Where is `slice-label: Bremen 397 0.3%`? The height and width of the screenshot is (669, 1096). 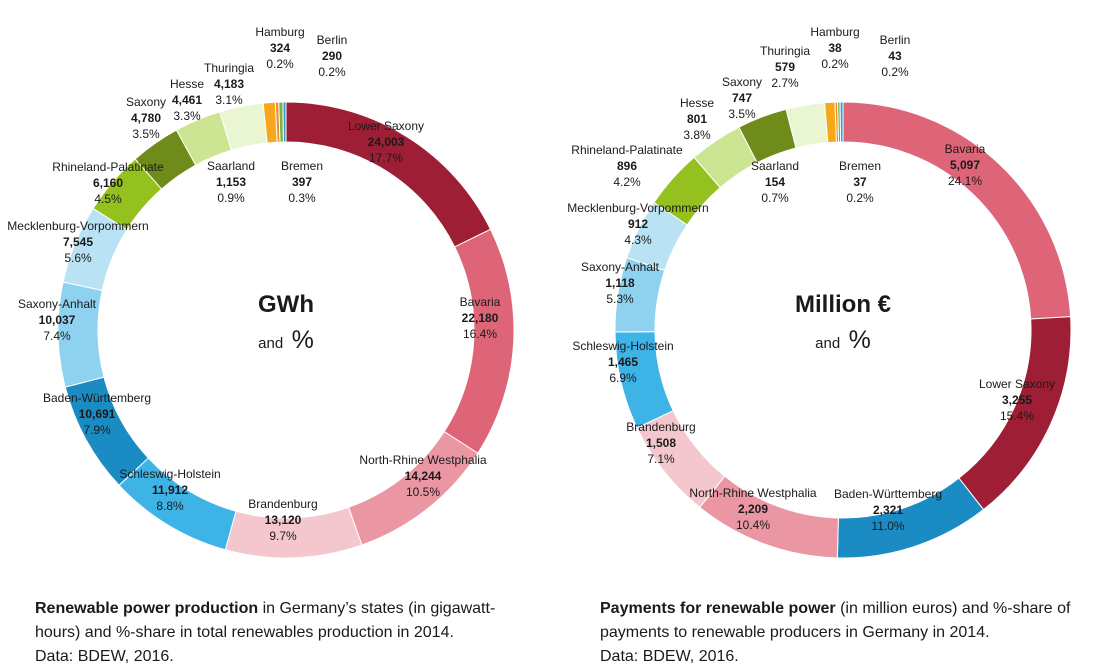
slice-label: Bremen 397 0.3% is located at coordinates (302, 182).